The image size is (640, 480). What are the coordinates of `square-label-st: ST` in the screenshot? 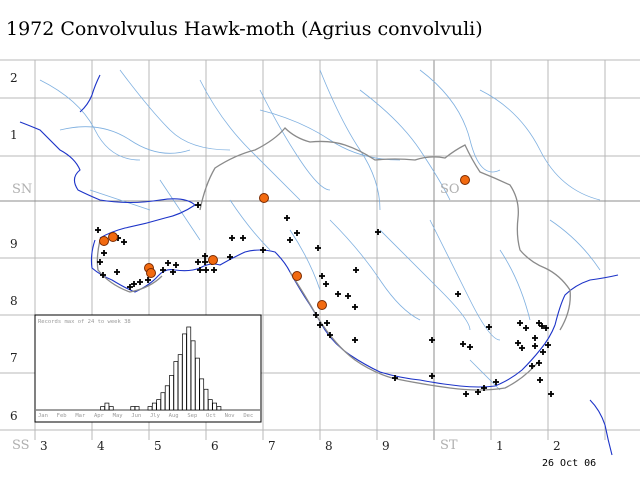 It's located at (449, 445).